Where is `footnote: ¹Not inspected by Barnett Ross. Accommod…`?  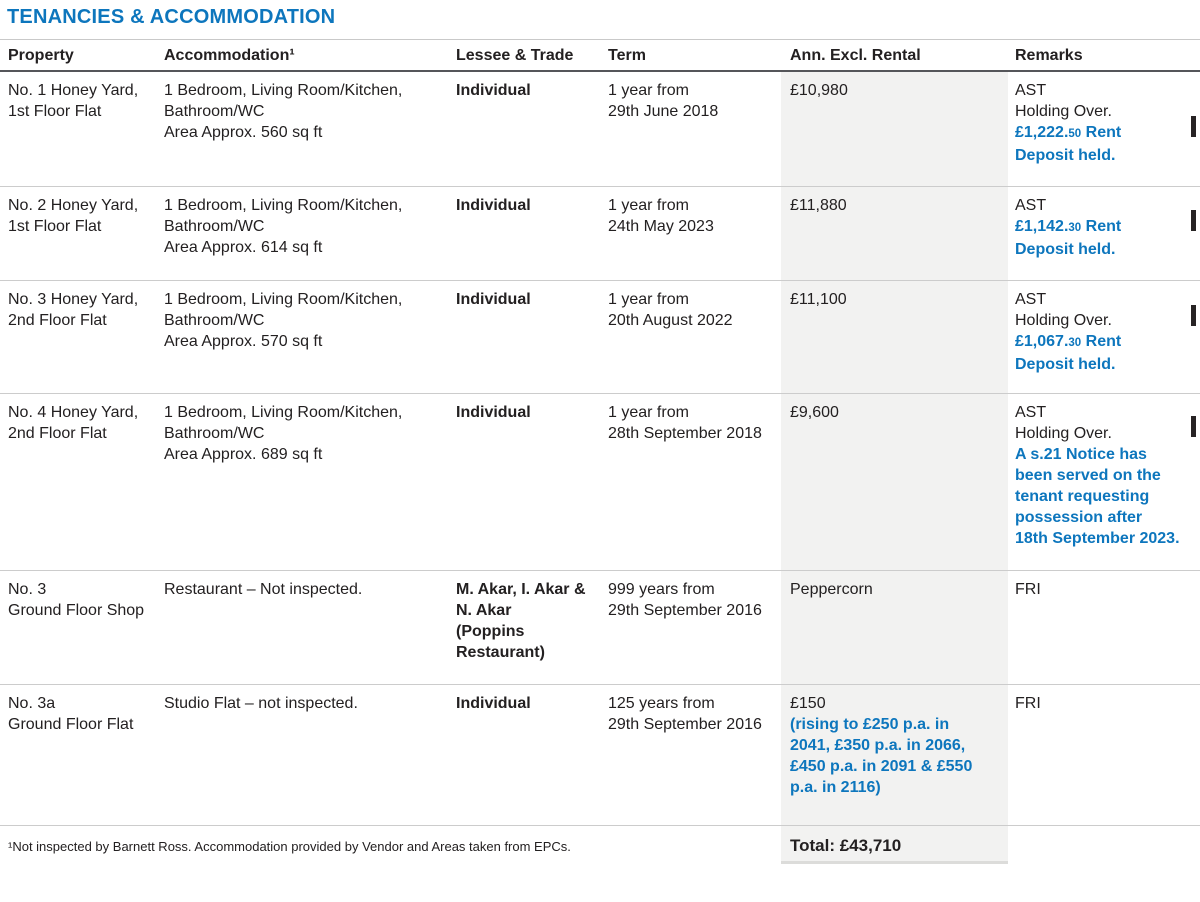
footnote: ¹Not inspected by Barnett Ross. Accommod… is located at coordinates (289, 846).